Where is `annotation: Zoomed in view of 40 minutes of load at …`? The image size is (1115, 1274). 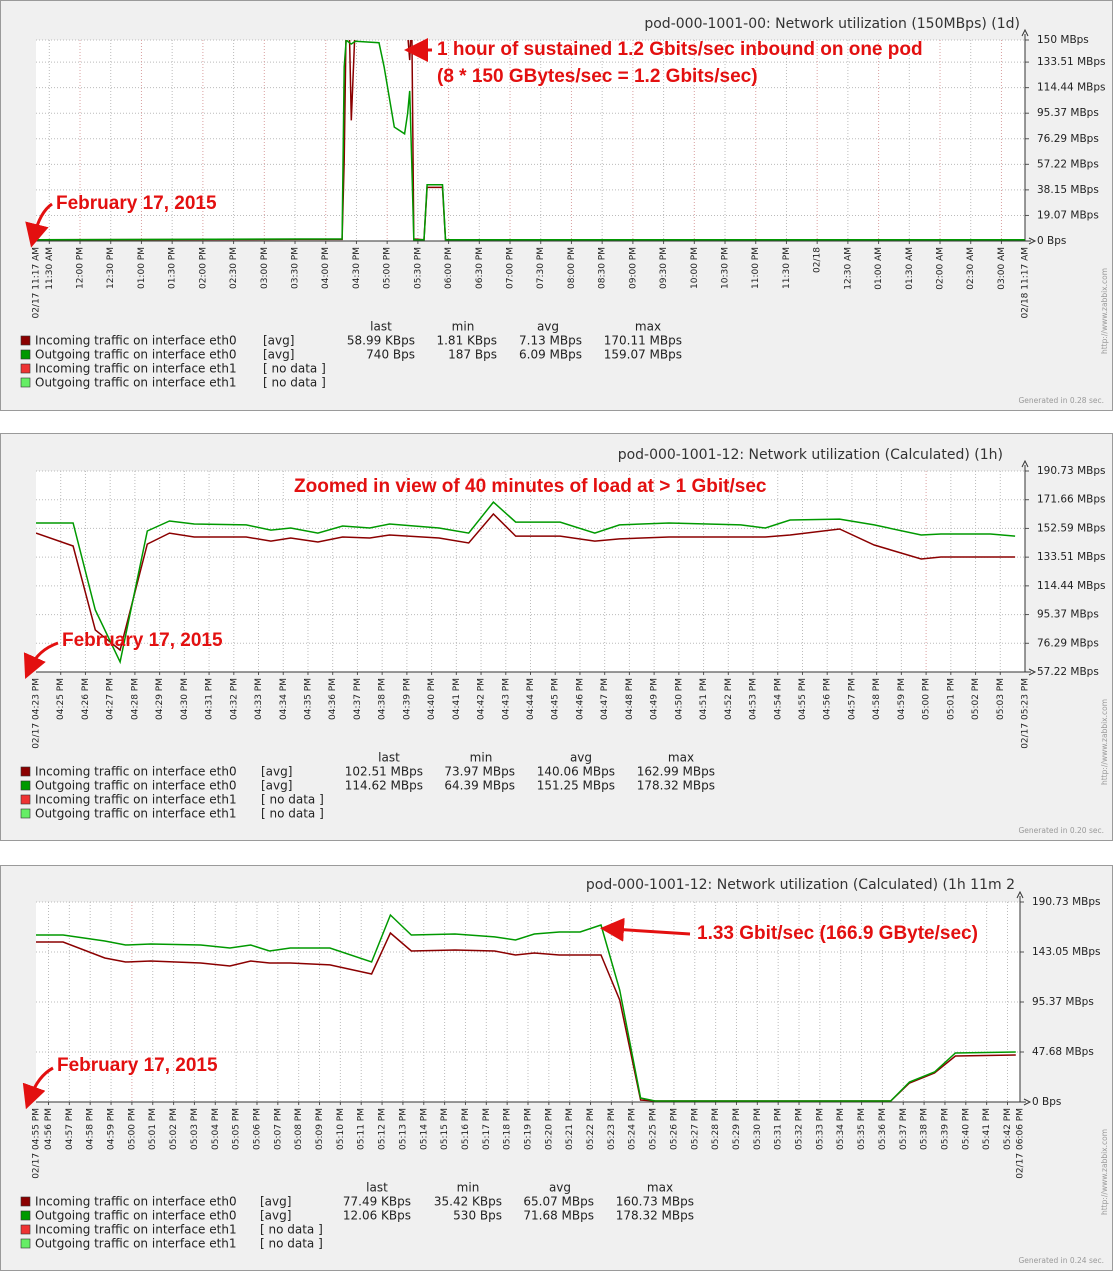
annotation: Zoomed in view of 40 minutes of load at … is located at coordinates (530, 486).